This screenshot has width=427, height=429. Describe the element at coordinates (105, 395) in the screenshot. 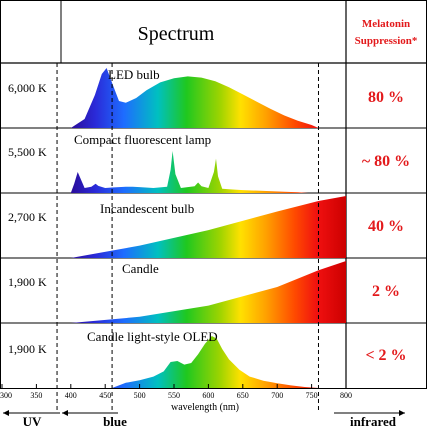

I see `x-tick-label-450: 450` at that location.